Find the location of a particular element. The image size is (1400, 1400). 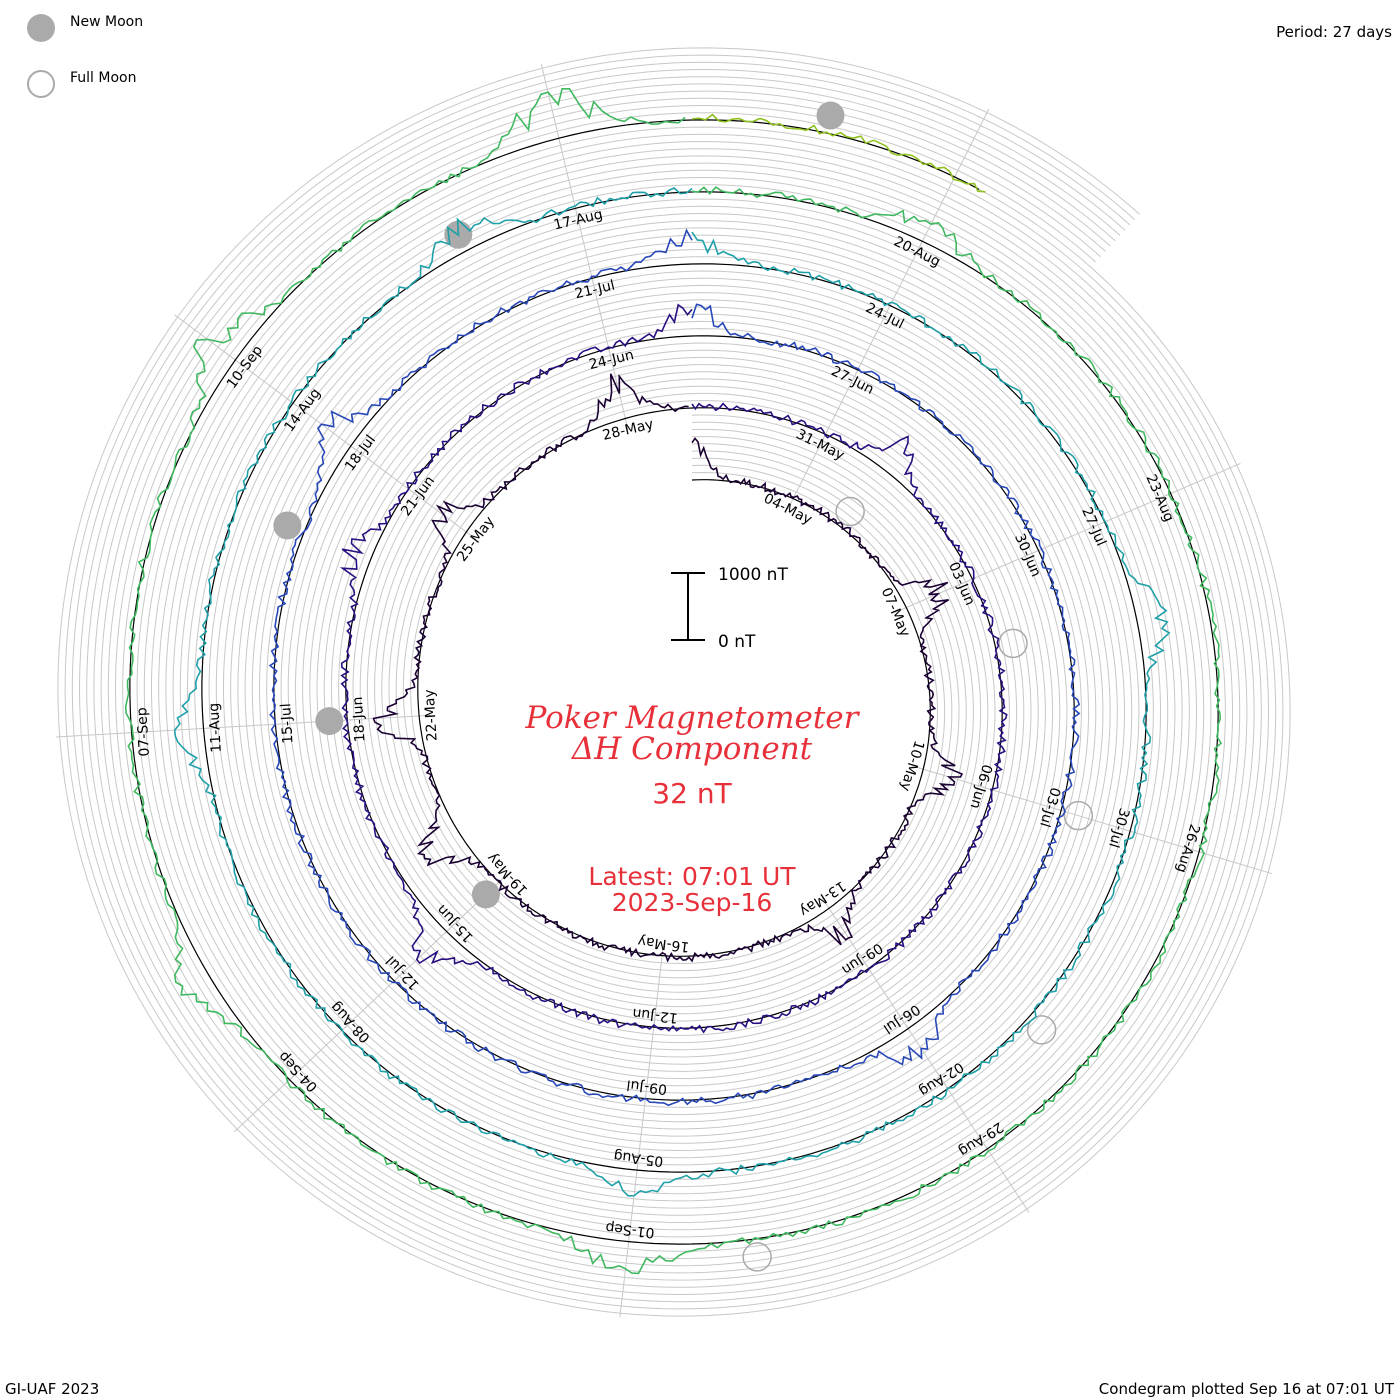

credit-label: GI-UAF 2023 is located at coordinates (52, 1389).